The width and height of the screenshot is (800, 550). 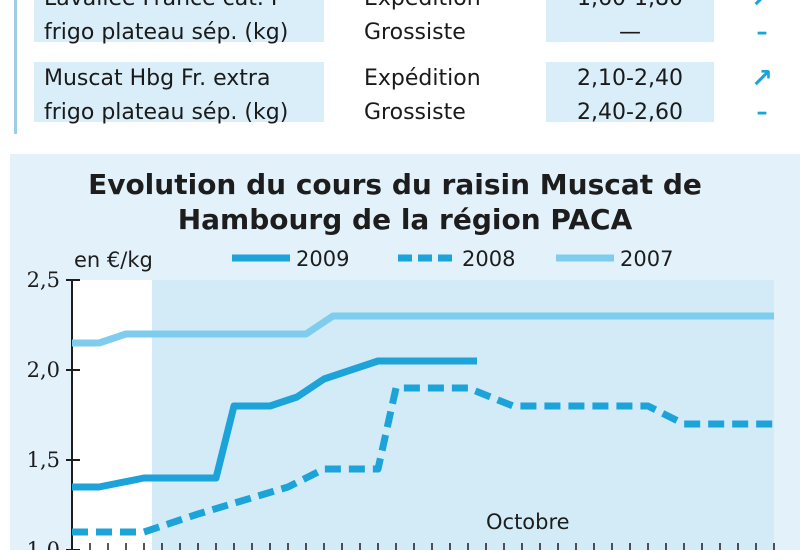 I want to click on legend-label-2009: 2009, so click(x=322, y=259).